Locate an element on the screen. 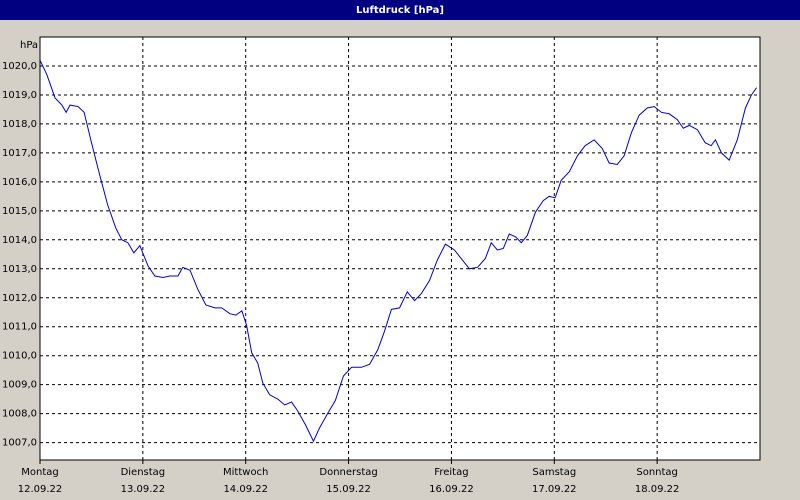 The height and width of the screenshot is (500, 800). y-tick-label: 1016,0 is located at coordinates (19, 182).